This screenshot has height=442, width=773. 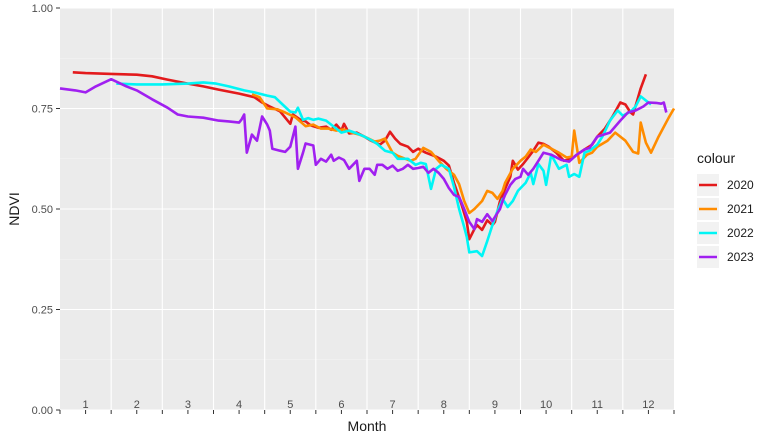 I want to click on month-label: 7, so click(x=393, y=405).